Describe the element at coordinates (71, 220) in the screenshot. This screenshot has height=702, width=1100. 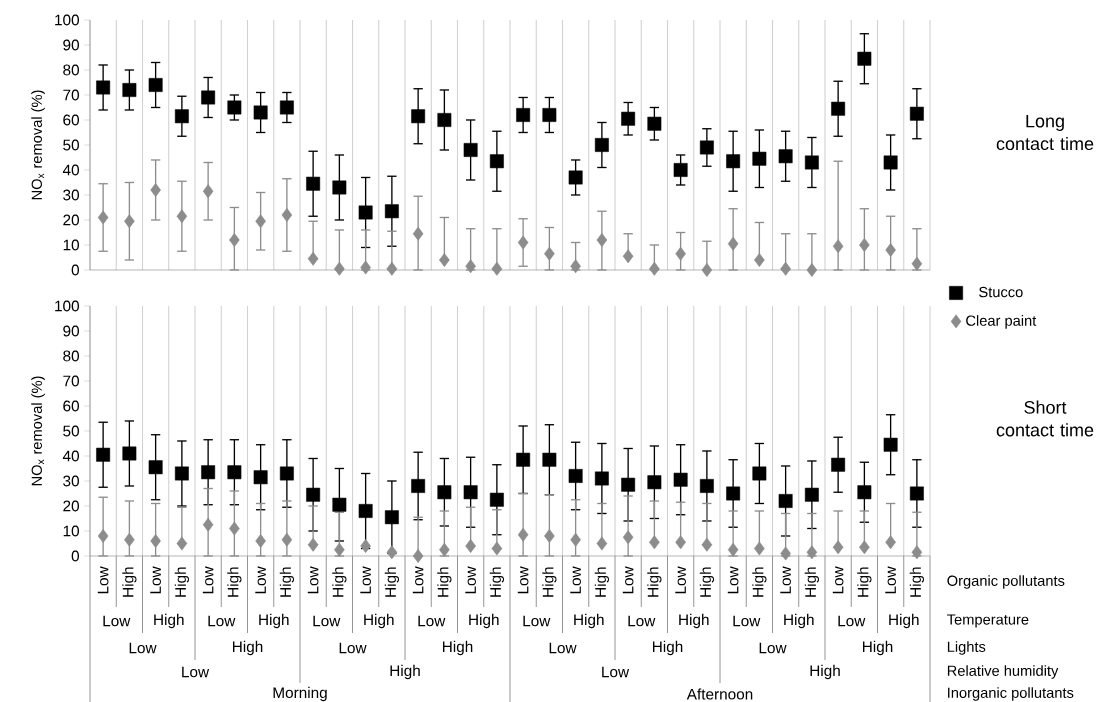
I see `y-tick-label: 20` at that location.